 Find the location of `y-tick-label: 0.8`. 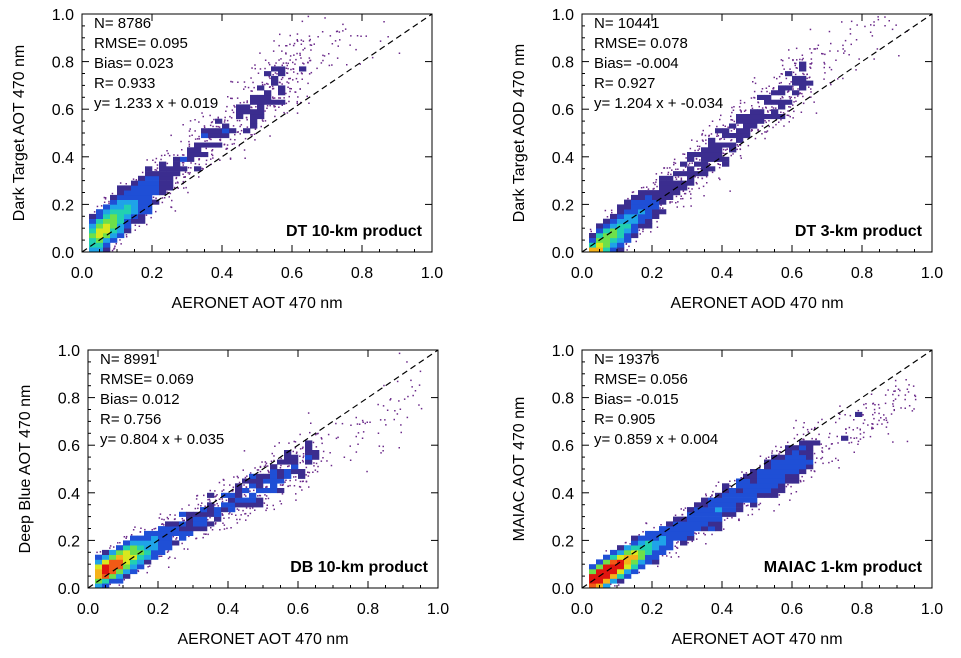

y-tick-label: 0.8 is located at coordinates (563, 63).